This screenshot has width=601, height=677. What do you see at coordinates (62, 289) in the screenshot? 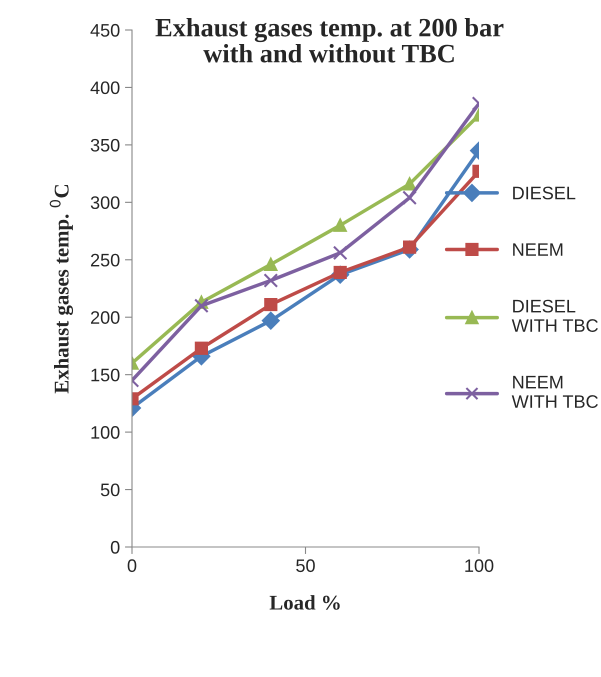
I see `y-axis-title: Exhaust gases temp. $^{0}$C` at bounding box center [62, 289].